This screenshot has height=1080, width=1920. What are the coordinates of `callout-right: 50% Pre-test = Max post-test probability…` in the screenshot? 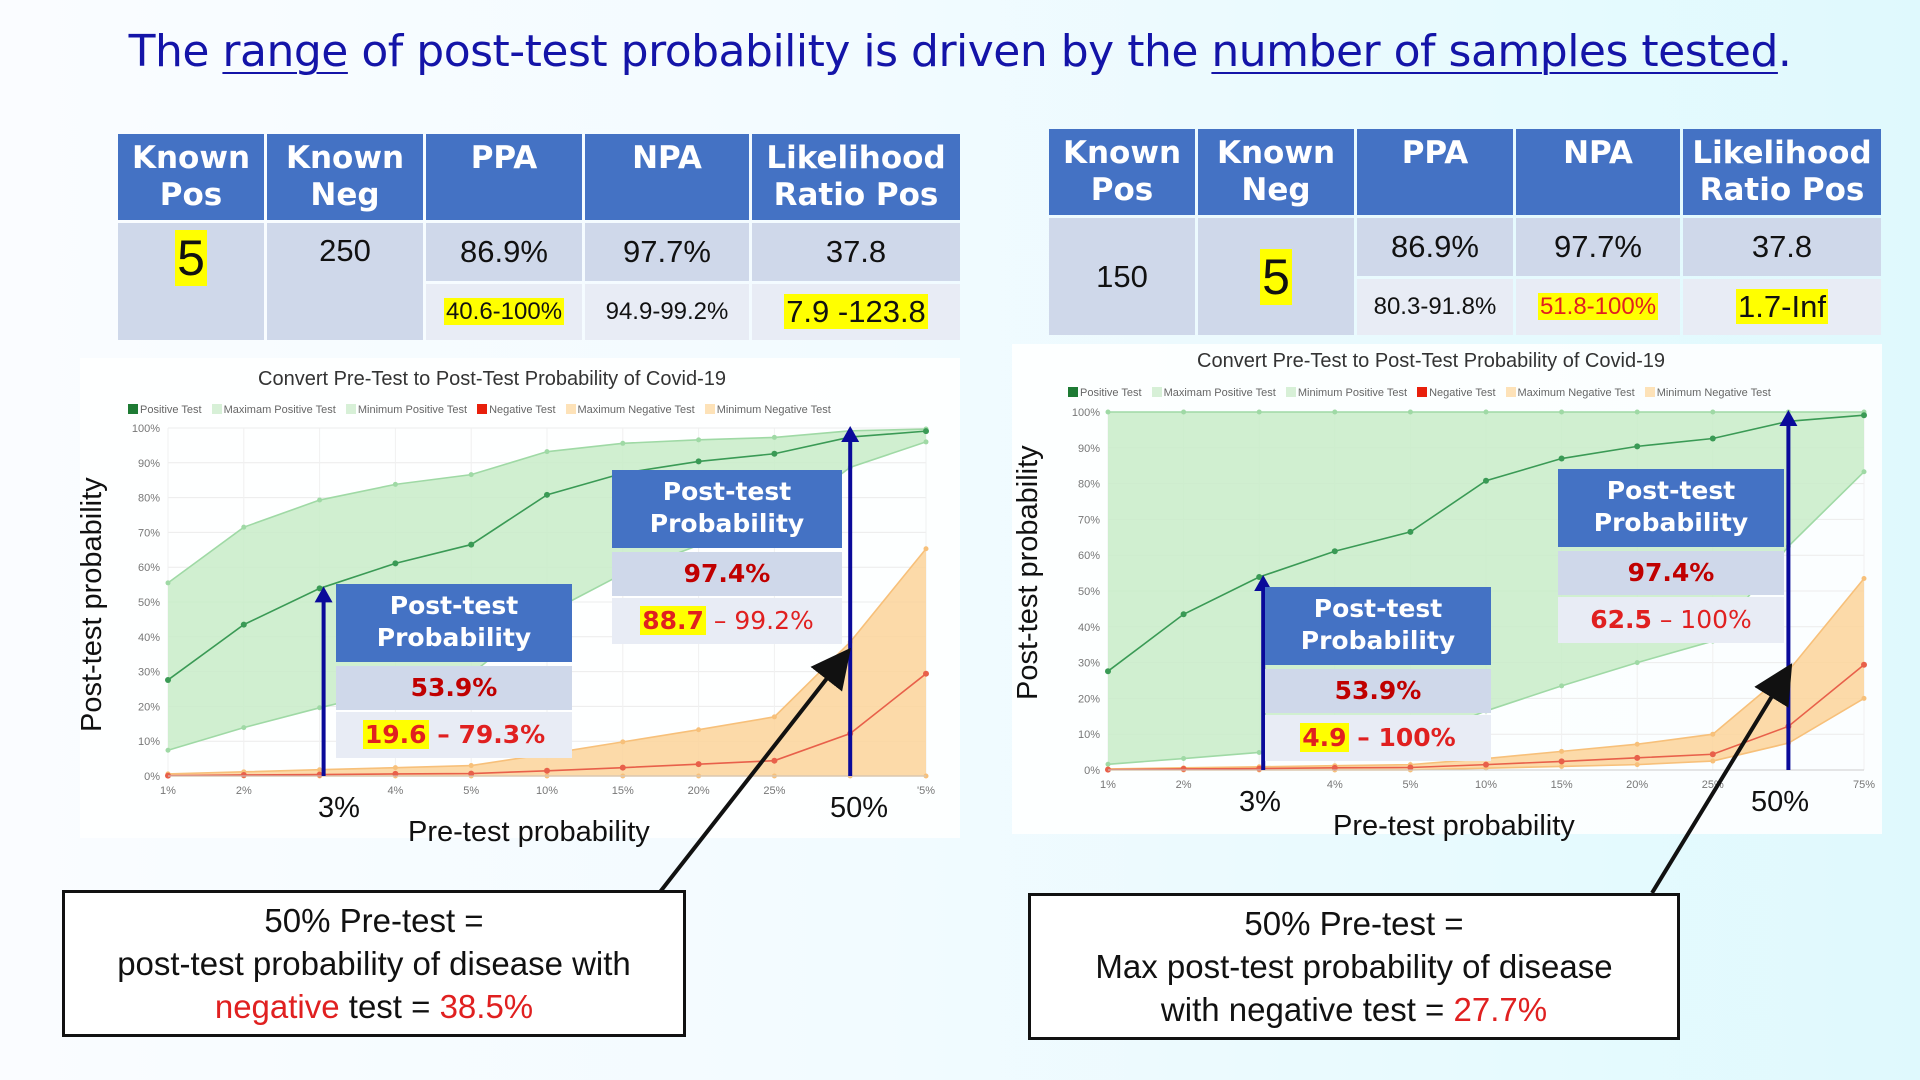 It's located at (1354, 966).